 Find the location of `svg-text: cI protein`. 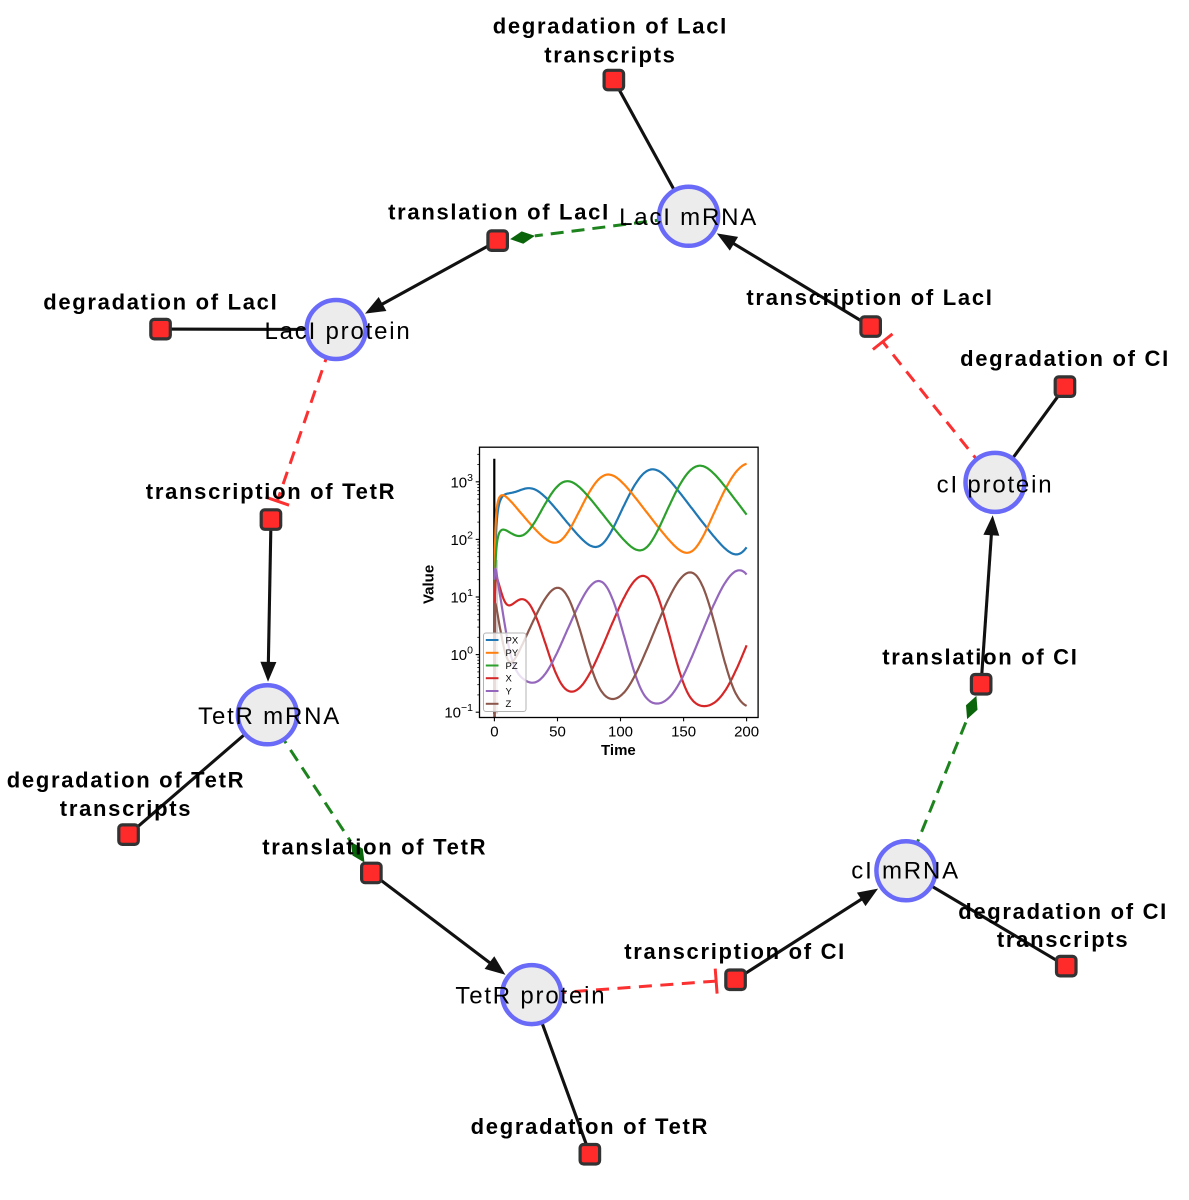

svg-text: cI protein is located at coordinates (995, 484).